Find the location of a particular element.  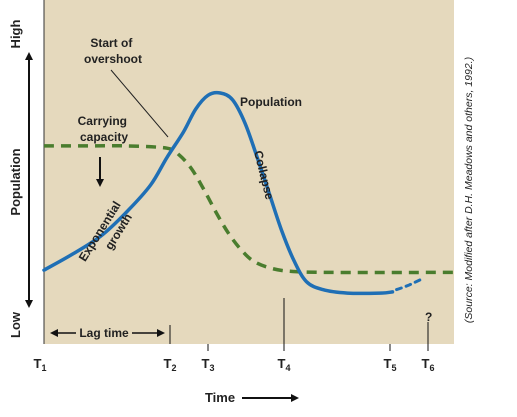

x-tick-label: T6 is located at coordinates (428, 364).